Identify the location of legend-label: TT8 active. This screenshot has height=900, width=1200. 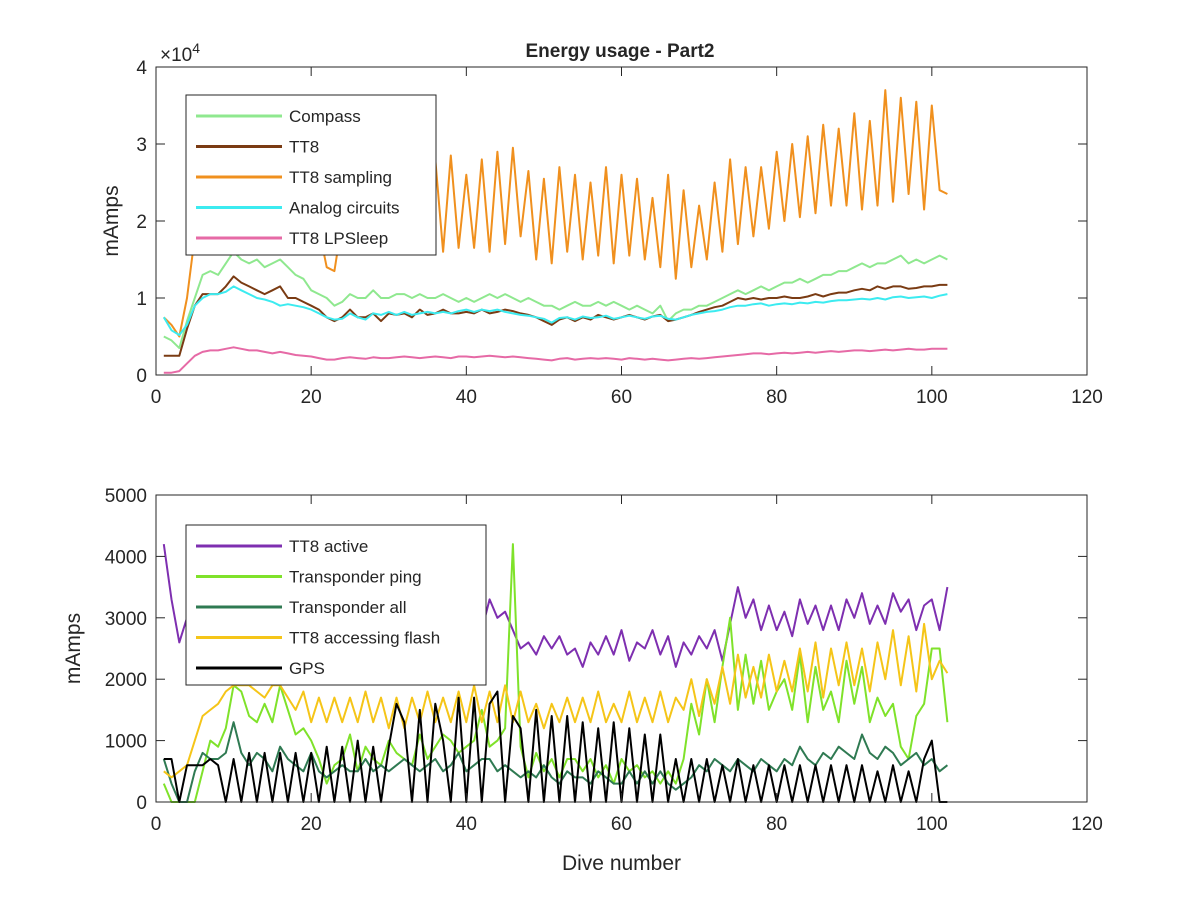
(328, 546).